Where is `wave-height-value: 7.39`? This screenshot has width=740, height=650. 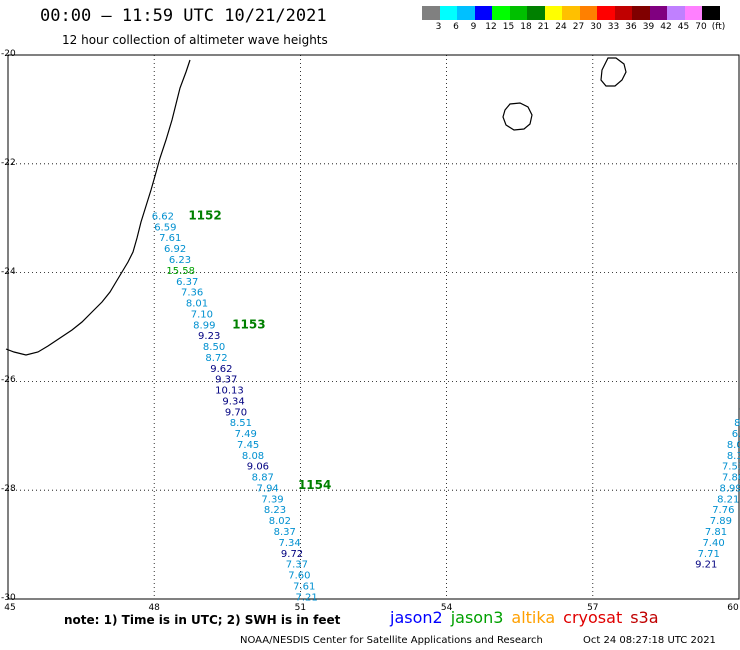 wave-height-value: 7.39 is located at coordinates (272, 499).